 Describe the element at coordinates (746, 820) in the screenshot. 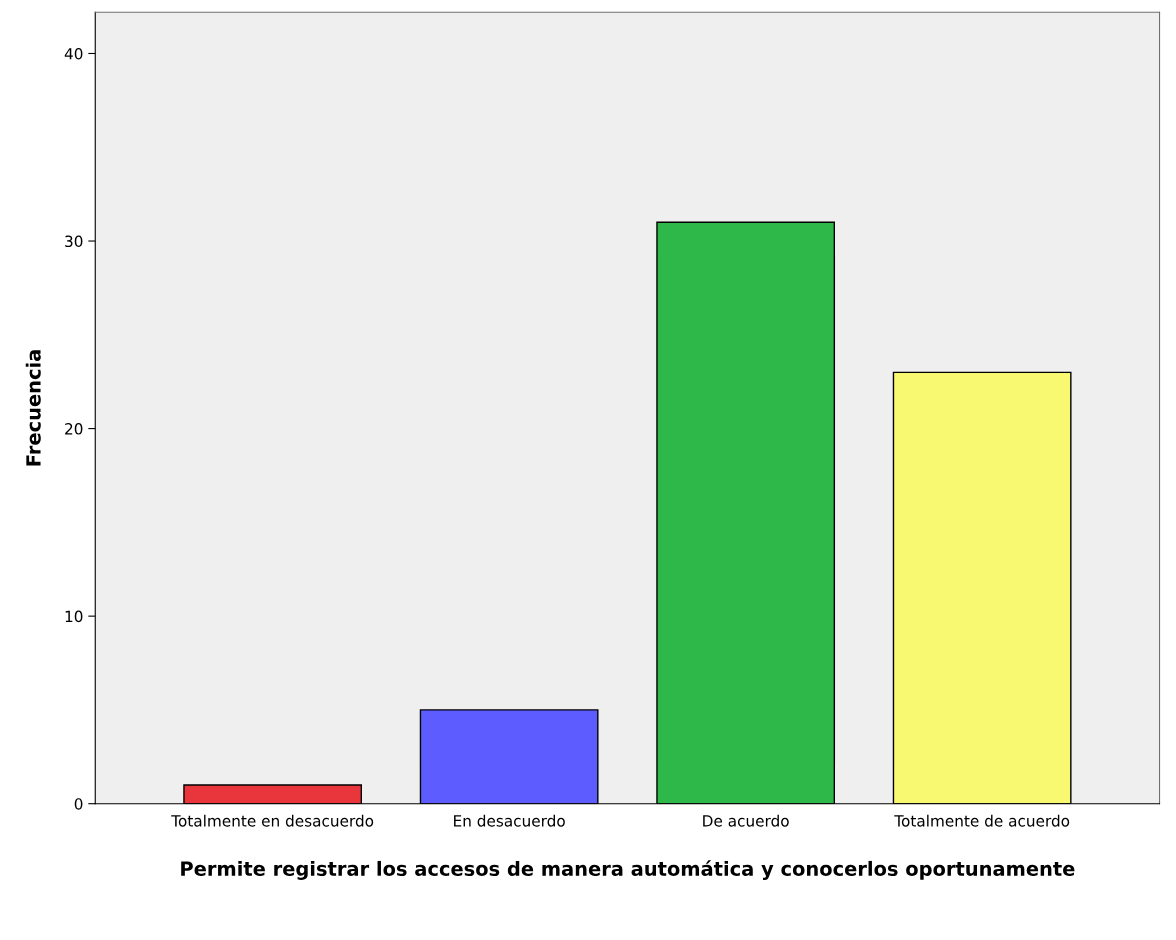

I see `x-tick-label: De acuerdo` at that location.